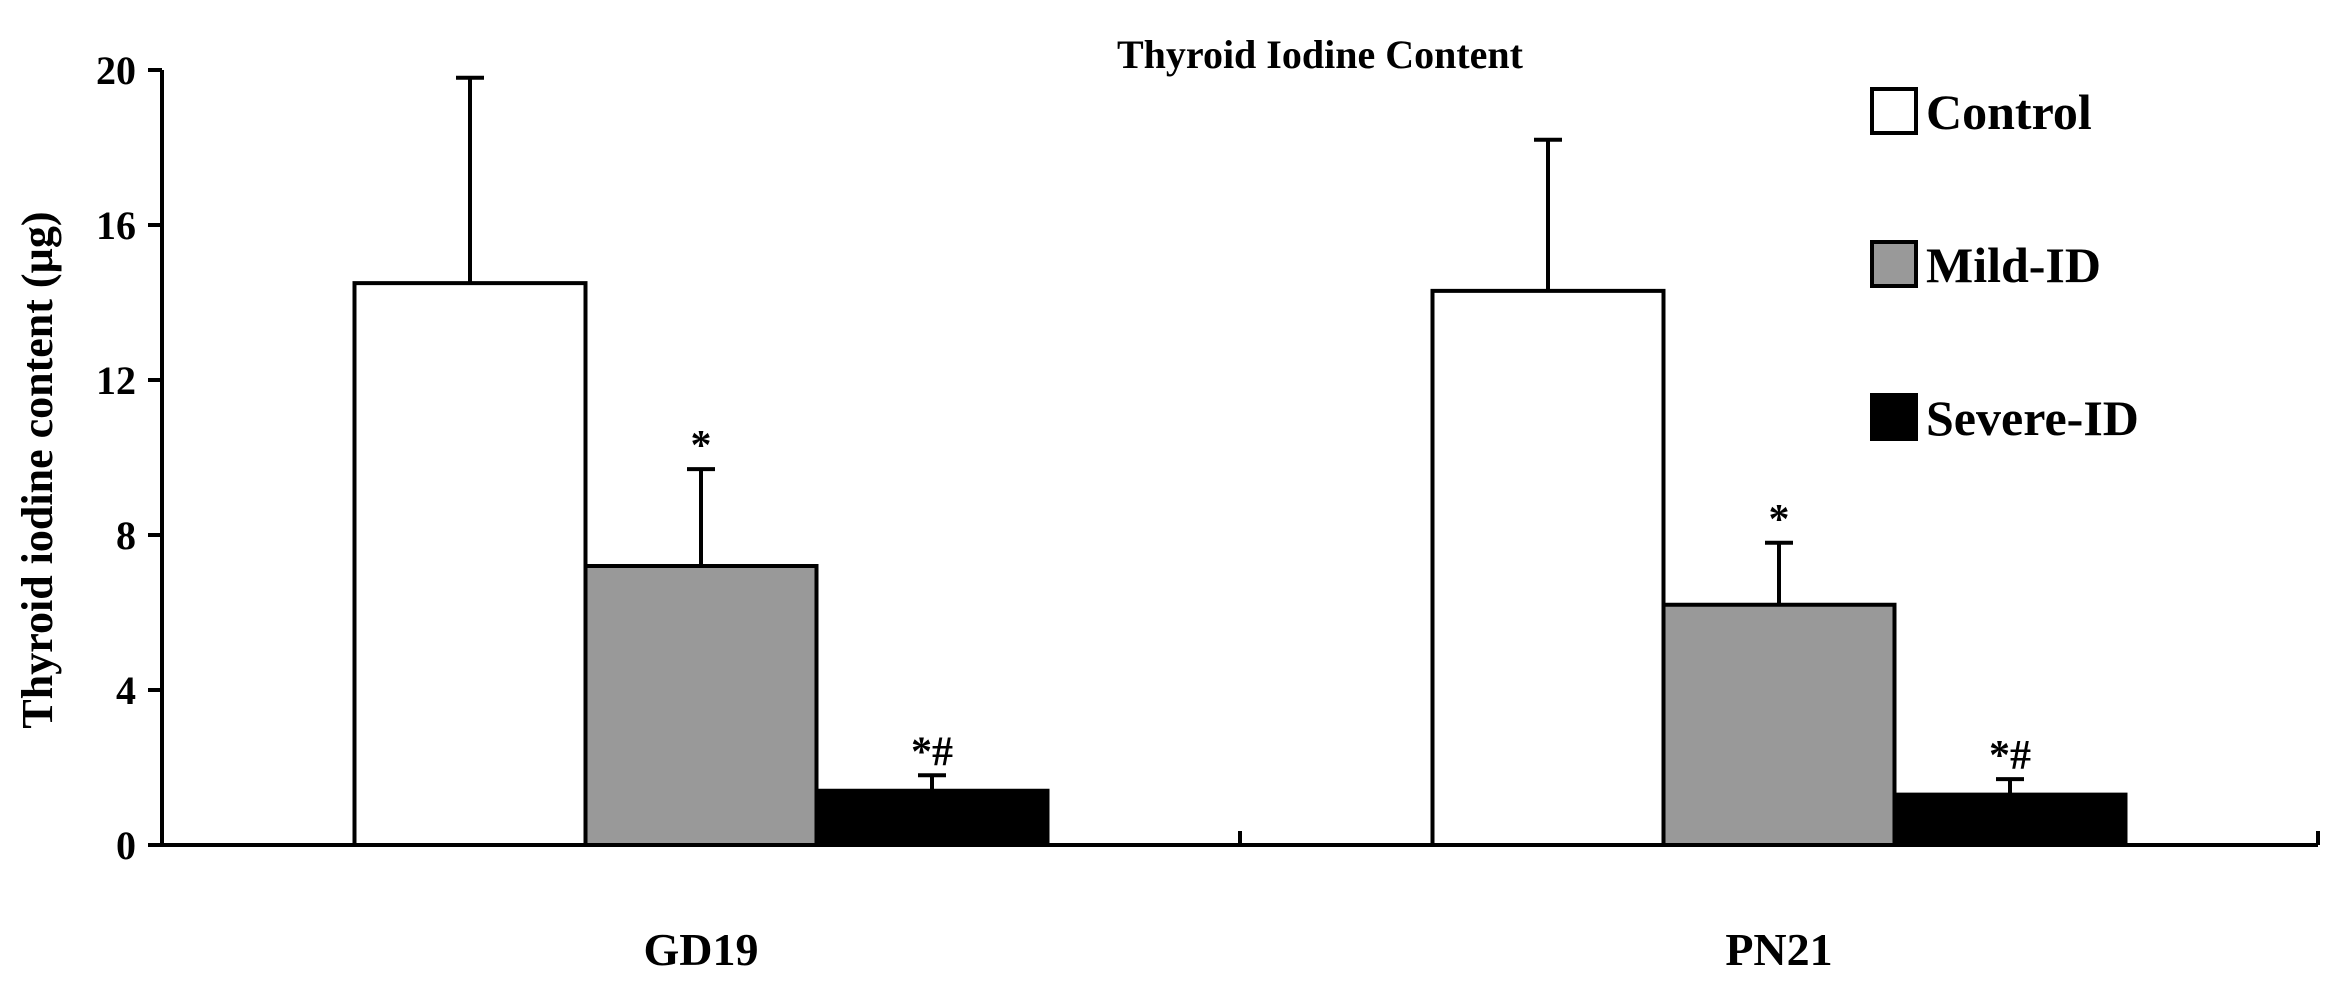  What do you see at coordinates (1238, 949) in the screenshot?
I see `category-labels: GD19 PN21` at bounding box center [1238, 949].